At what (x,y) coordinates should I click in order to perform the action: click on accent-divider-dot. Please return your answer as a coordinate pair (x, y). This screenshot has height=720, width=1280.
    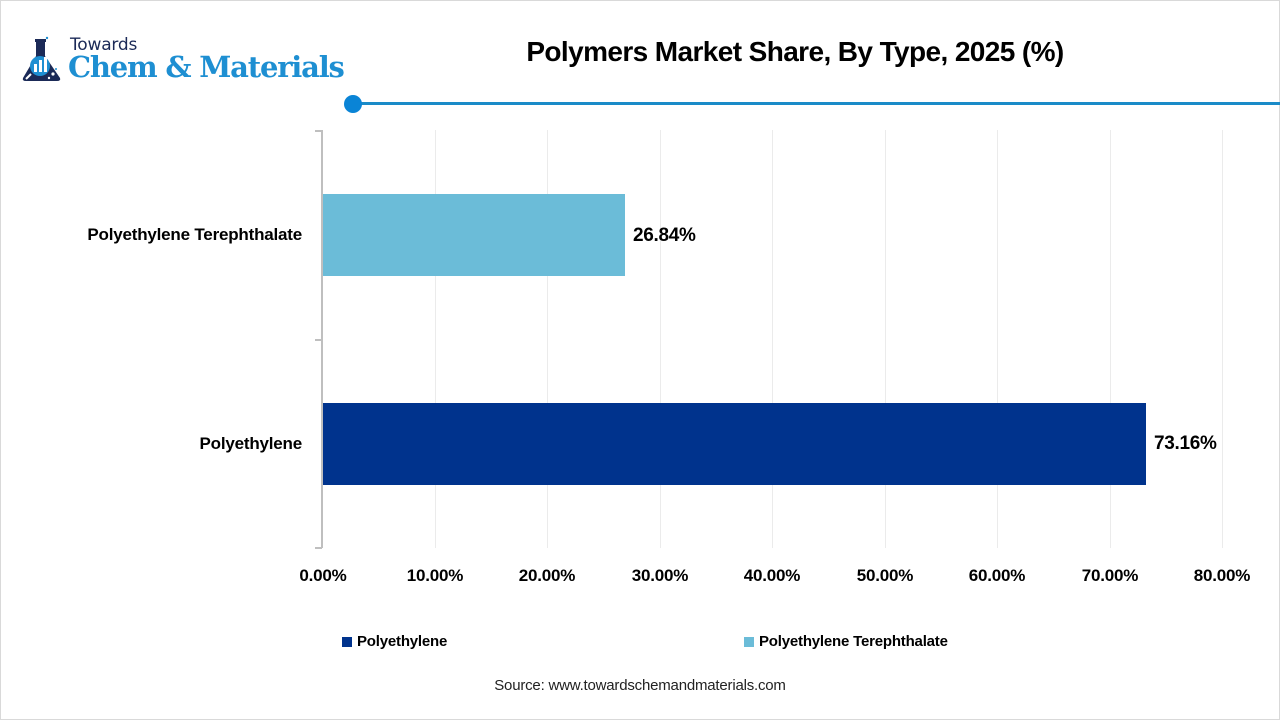
    Looking at the image, I should click on (353, 104).